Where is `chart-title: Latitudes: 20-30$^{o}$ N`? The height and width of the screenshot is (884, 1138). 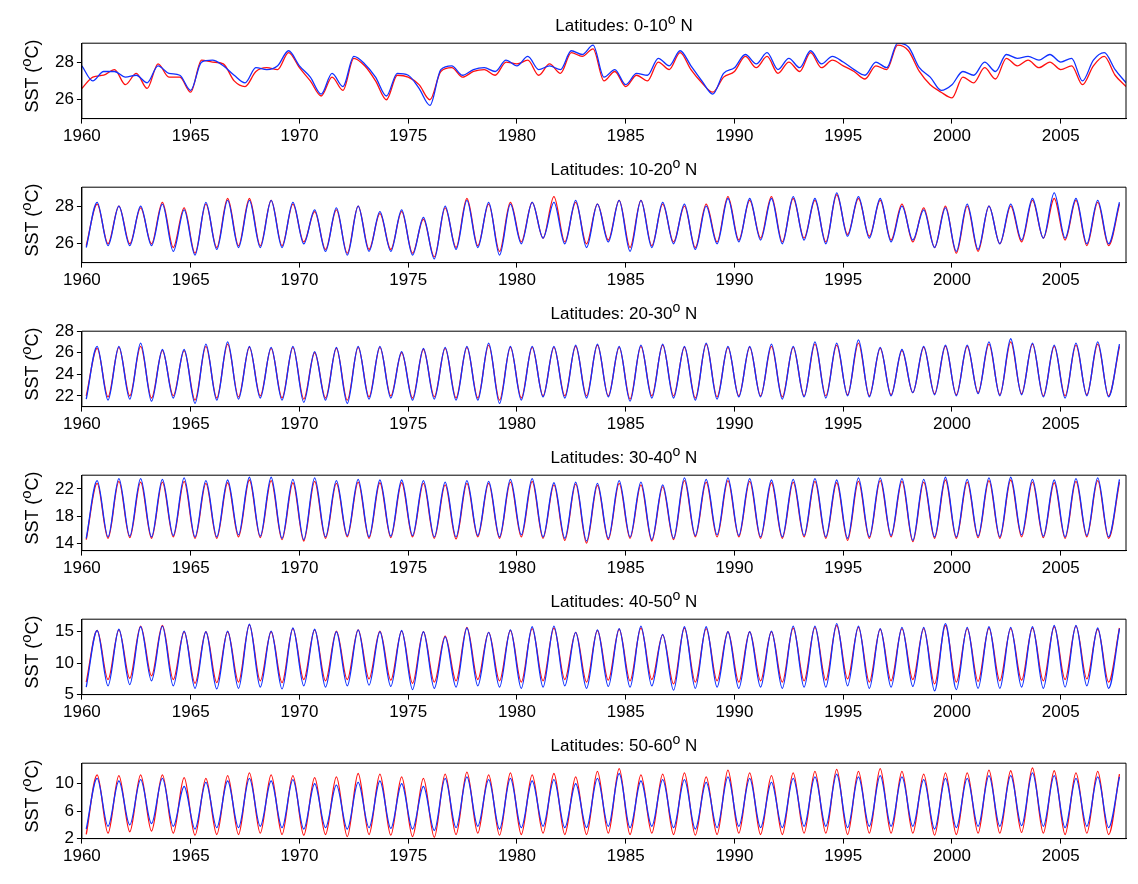 chart-title: Latitudes: 20-30$^{o}$ N is located at coordinates (624, 311).